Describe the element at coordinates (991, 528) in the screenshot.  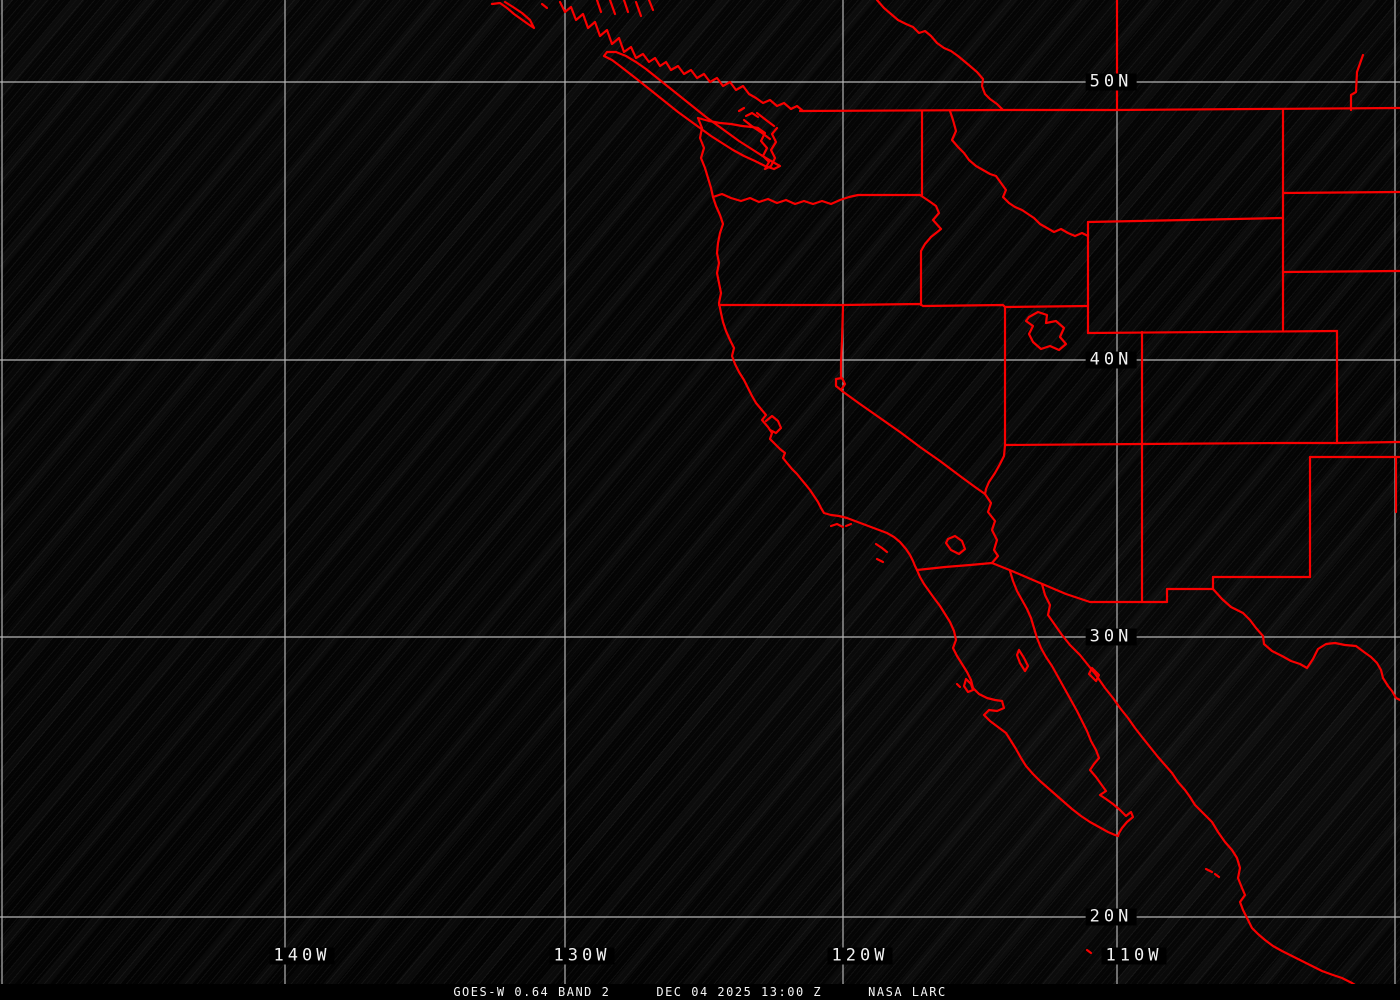
I see `borders-ca-az-colorado-river` at that location.